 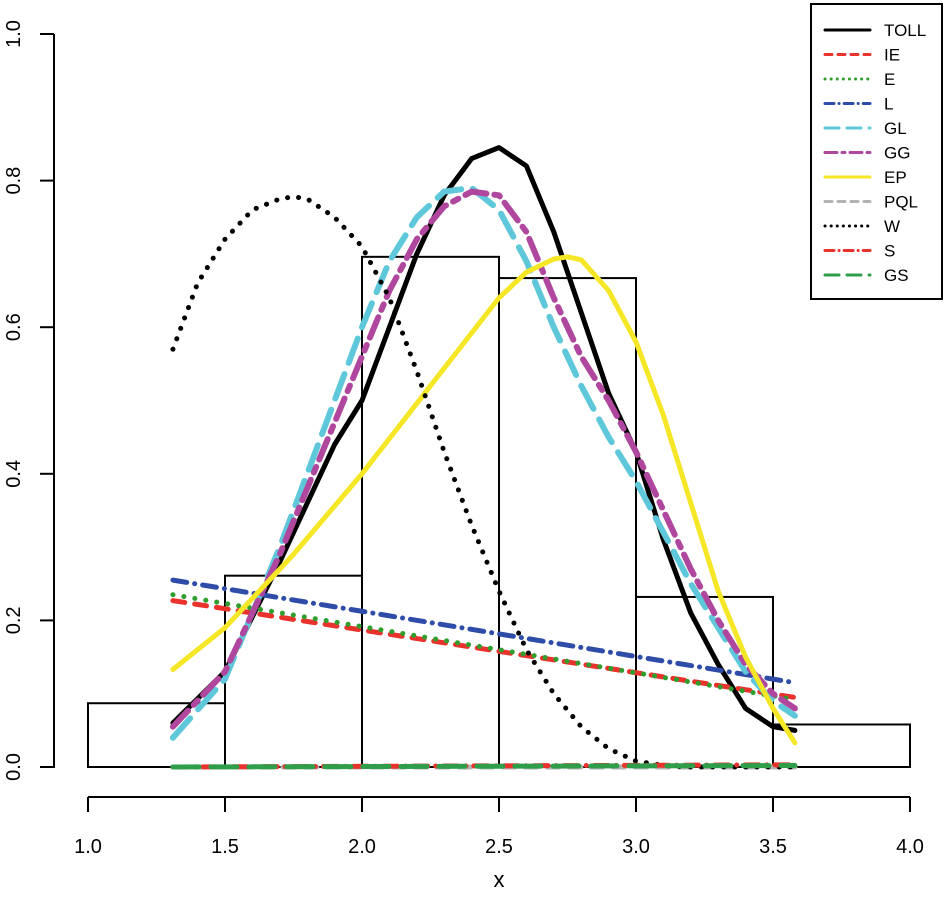 I want to click on y-tick-label: 1.0, so click(x=14, y=34).